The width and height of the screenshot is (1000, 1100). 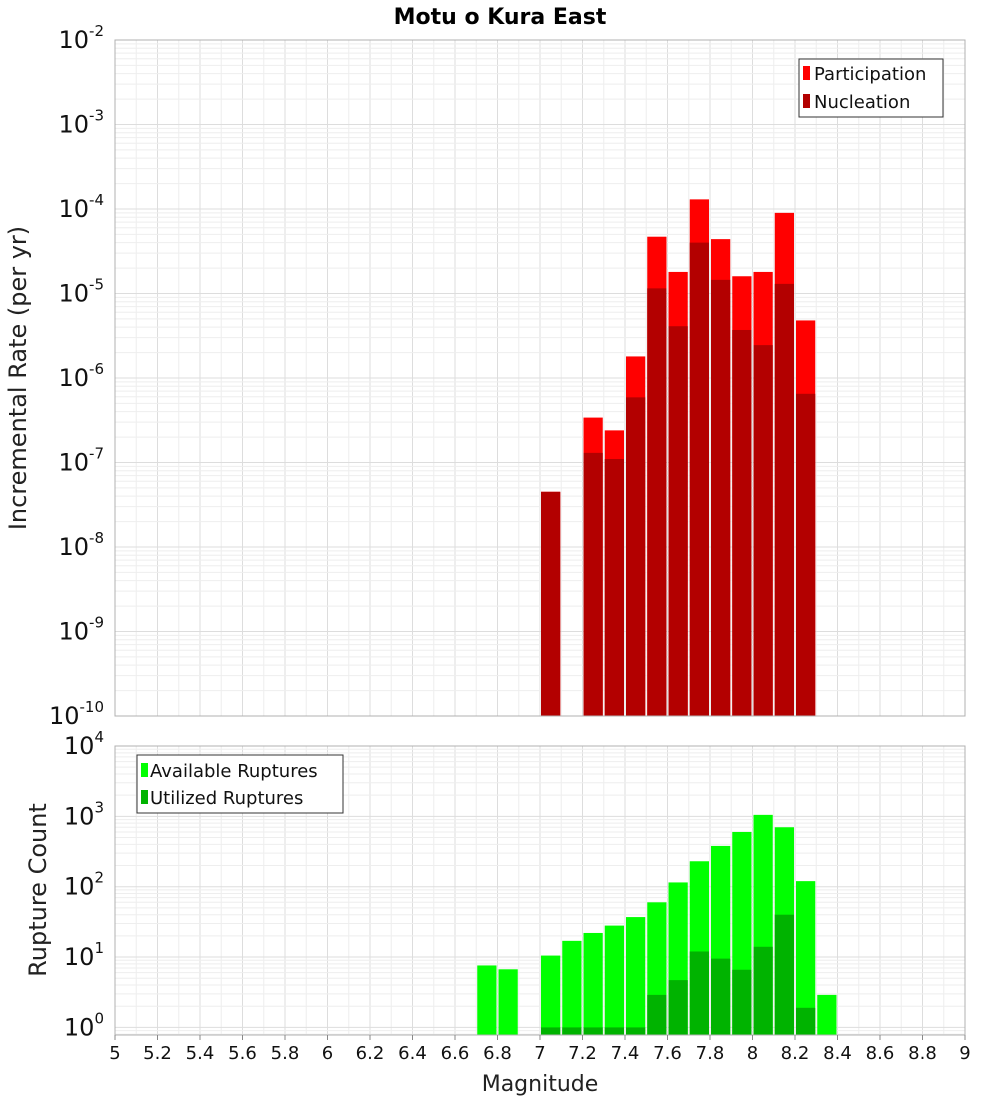 What do you see at coordinates (370, 1053) in the screenshot?
I see `x-tick-label: 6.2` at bounding box center [370, 1053].